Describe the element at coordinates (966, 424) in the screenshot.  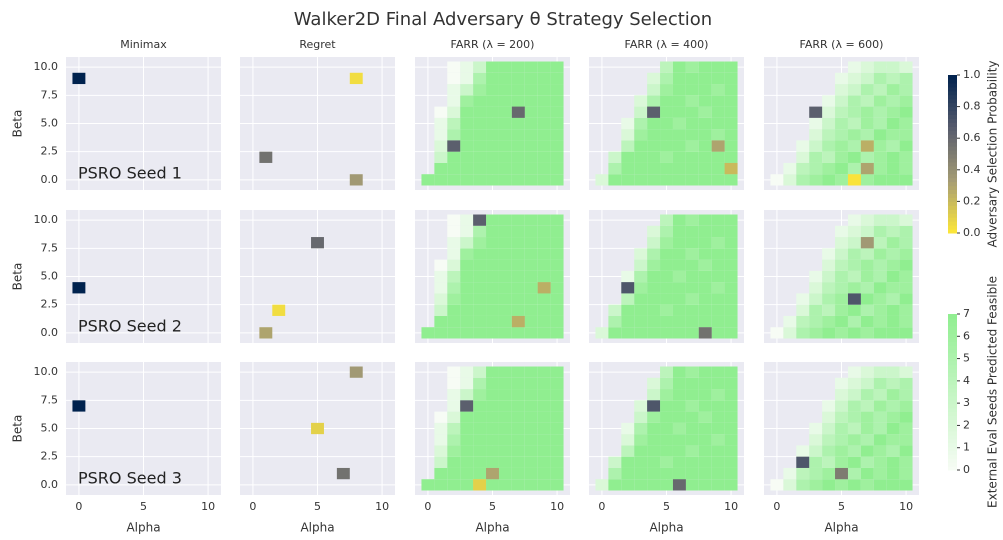
I see `feasible-colorbar-tick-label: 2` at that location.